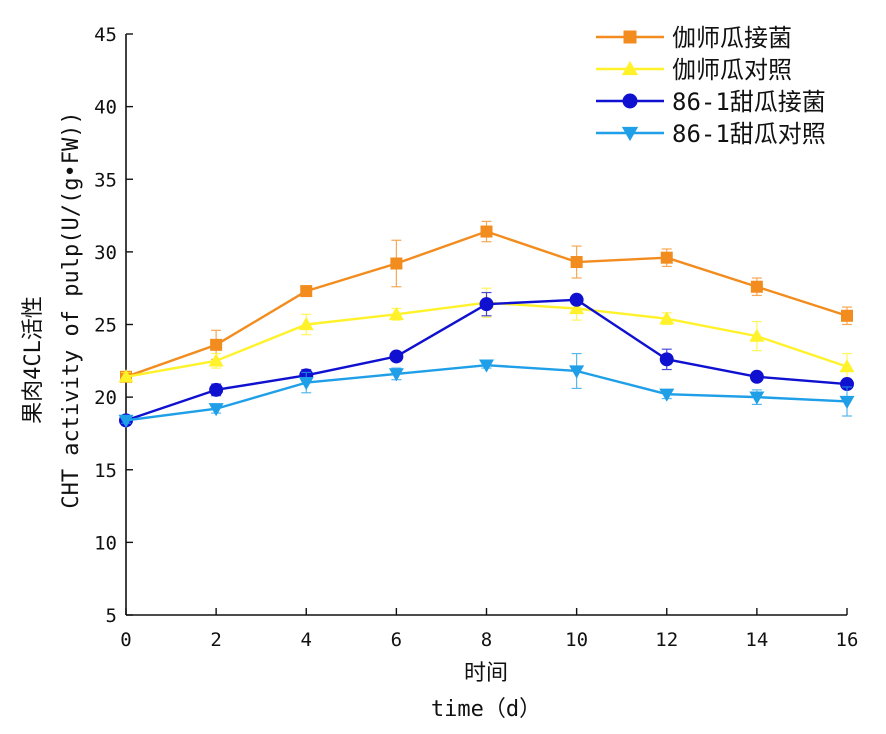  What do you see at coordinates (105, 35) in the screenshot?
I see `y-tick-label: 45` at bounding box center [105, 35].